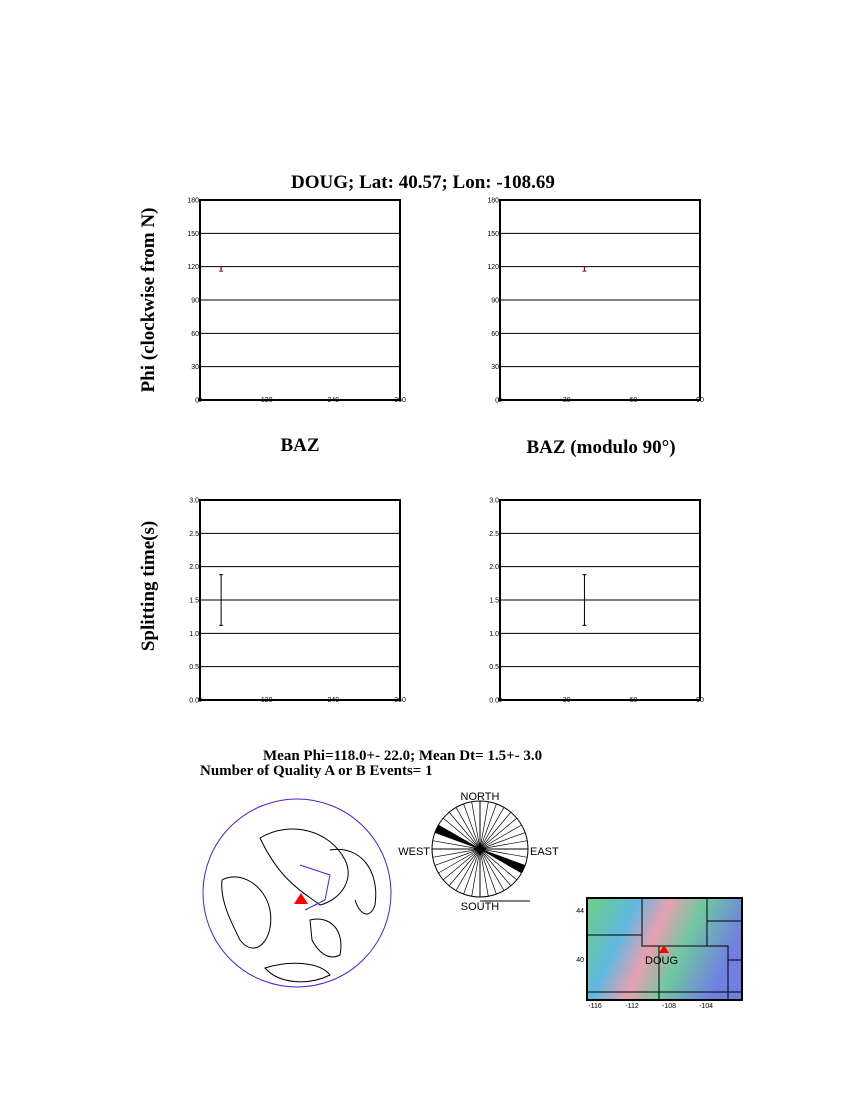 This screenshot has height=1100, width=850. I want to click on ylabel-dt: Splitting time(s), so click(148, 586).